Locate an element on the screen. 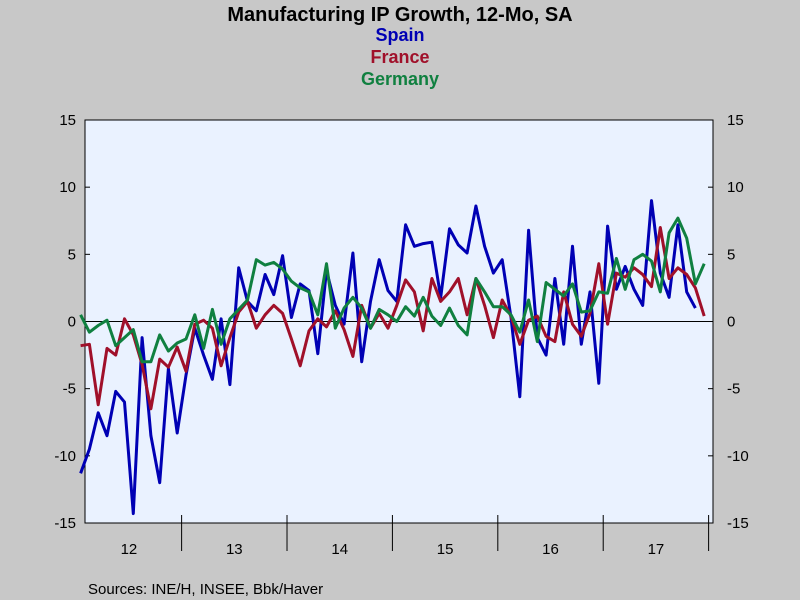 This screenshot has height=600, width=800. y-tick-label-right: 0 is located at coordinates (731, 322).